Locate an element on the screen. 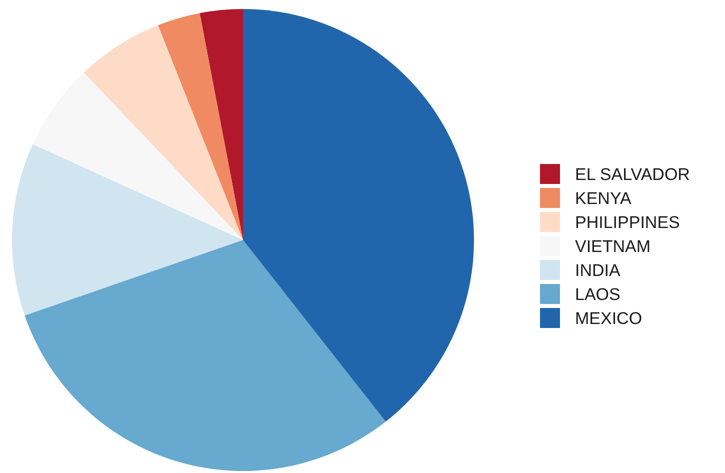 This screenshot has height=473, width=725. legend-label: VIETNAM is located at coordinates (613, 246).